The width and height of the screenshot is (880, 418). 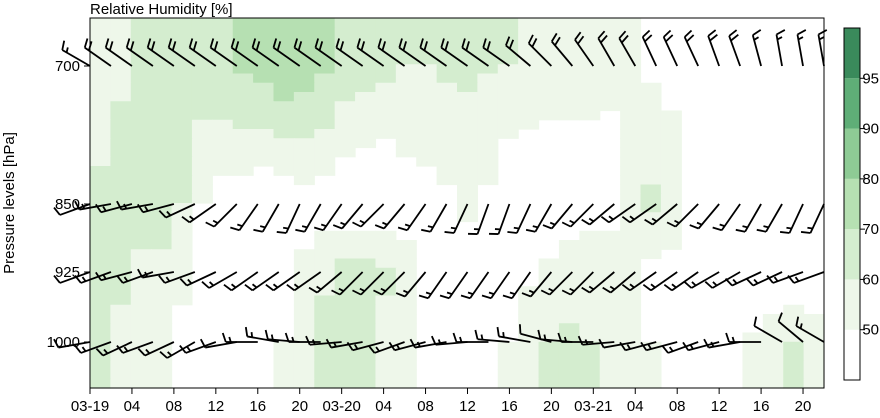 I want to click on colorbar-segment, so click(x=852, y=103).